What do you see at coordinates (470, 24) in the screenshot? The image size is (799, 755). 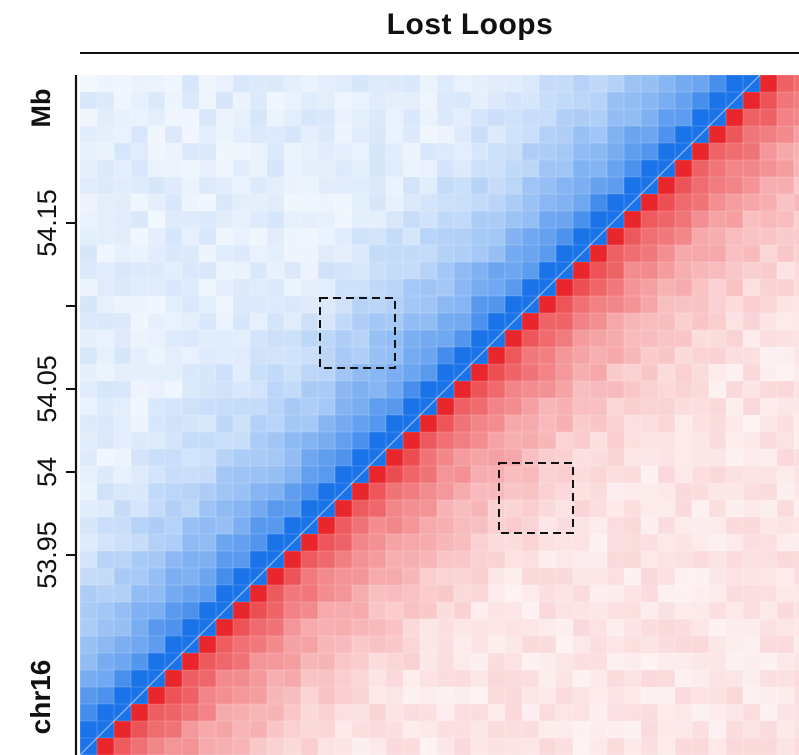 I see `chart-title: Lost Loops` at bounding box center [470, 24].